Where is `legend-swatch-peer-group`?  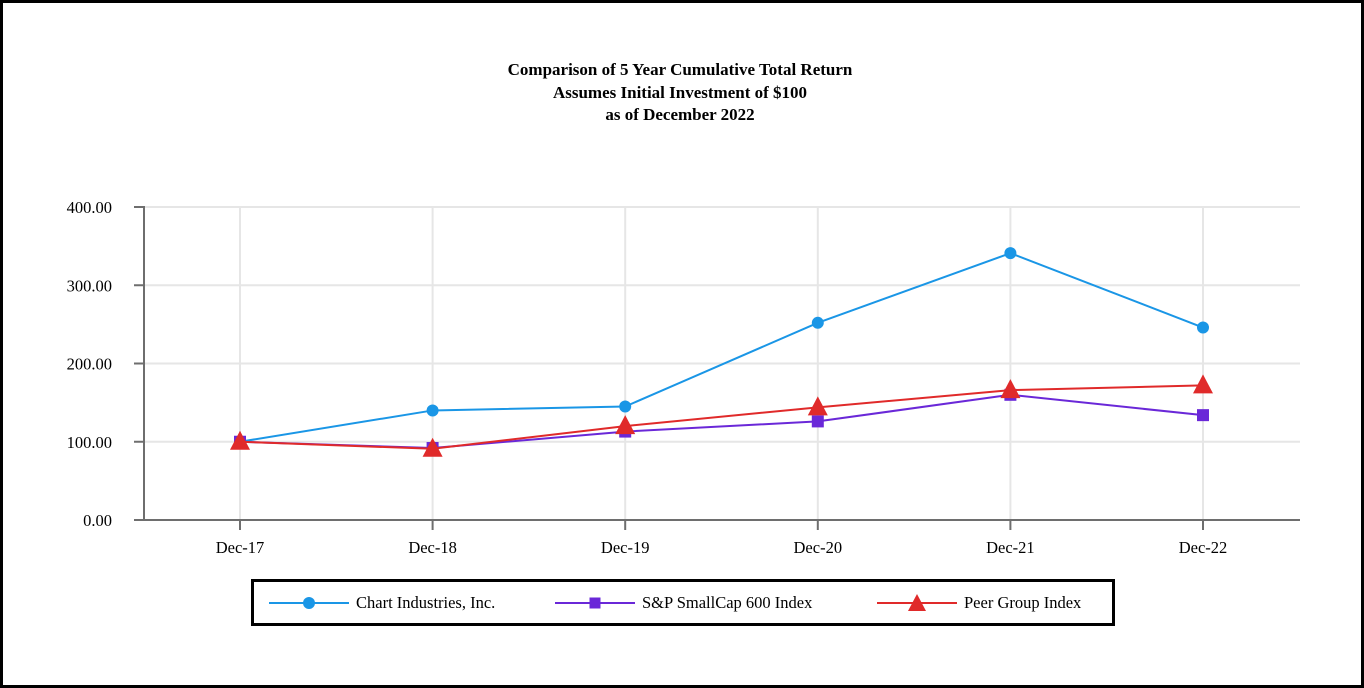
legend-swatch-peer-group is located at coordinates (917, 602).